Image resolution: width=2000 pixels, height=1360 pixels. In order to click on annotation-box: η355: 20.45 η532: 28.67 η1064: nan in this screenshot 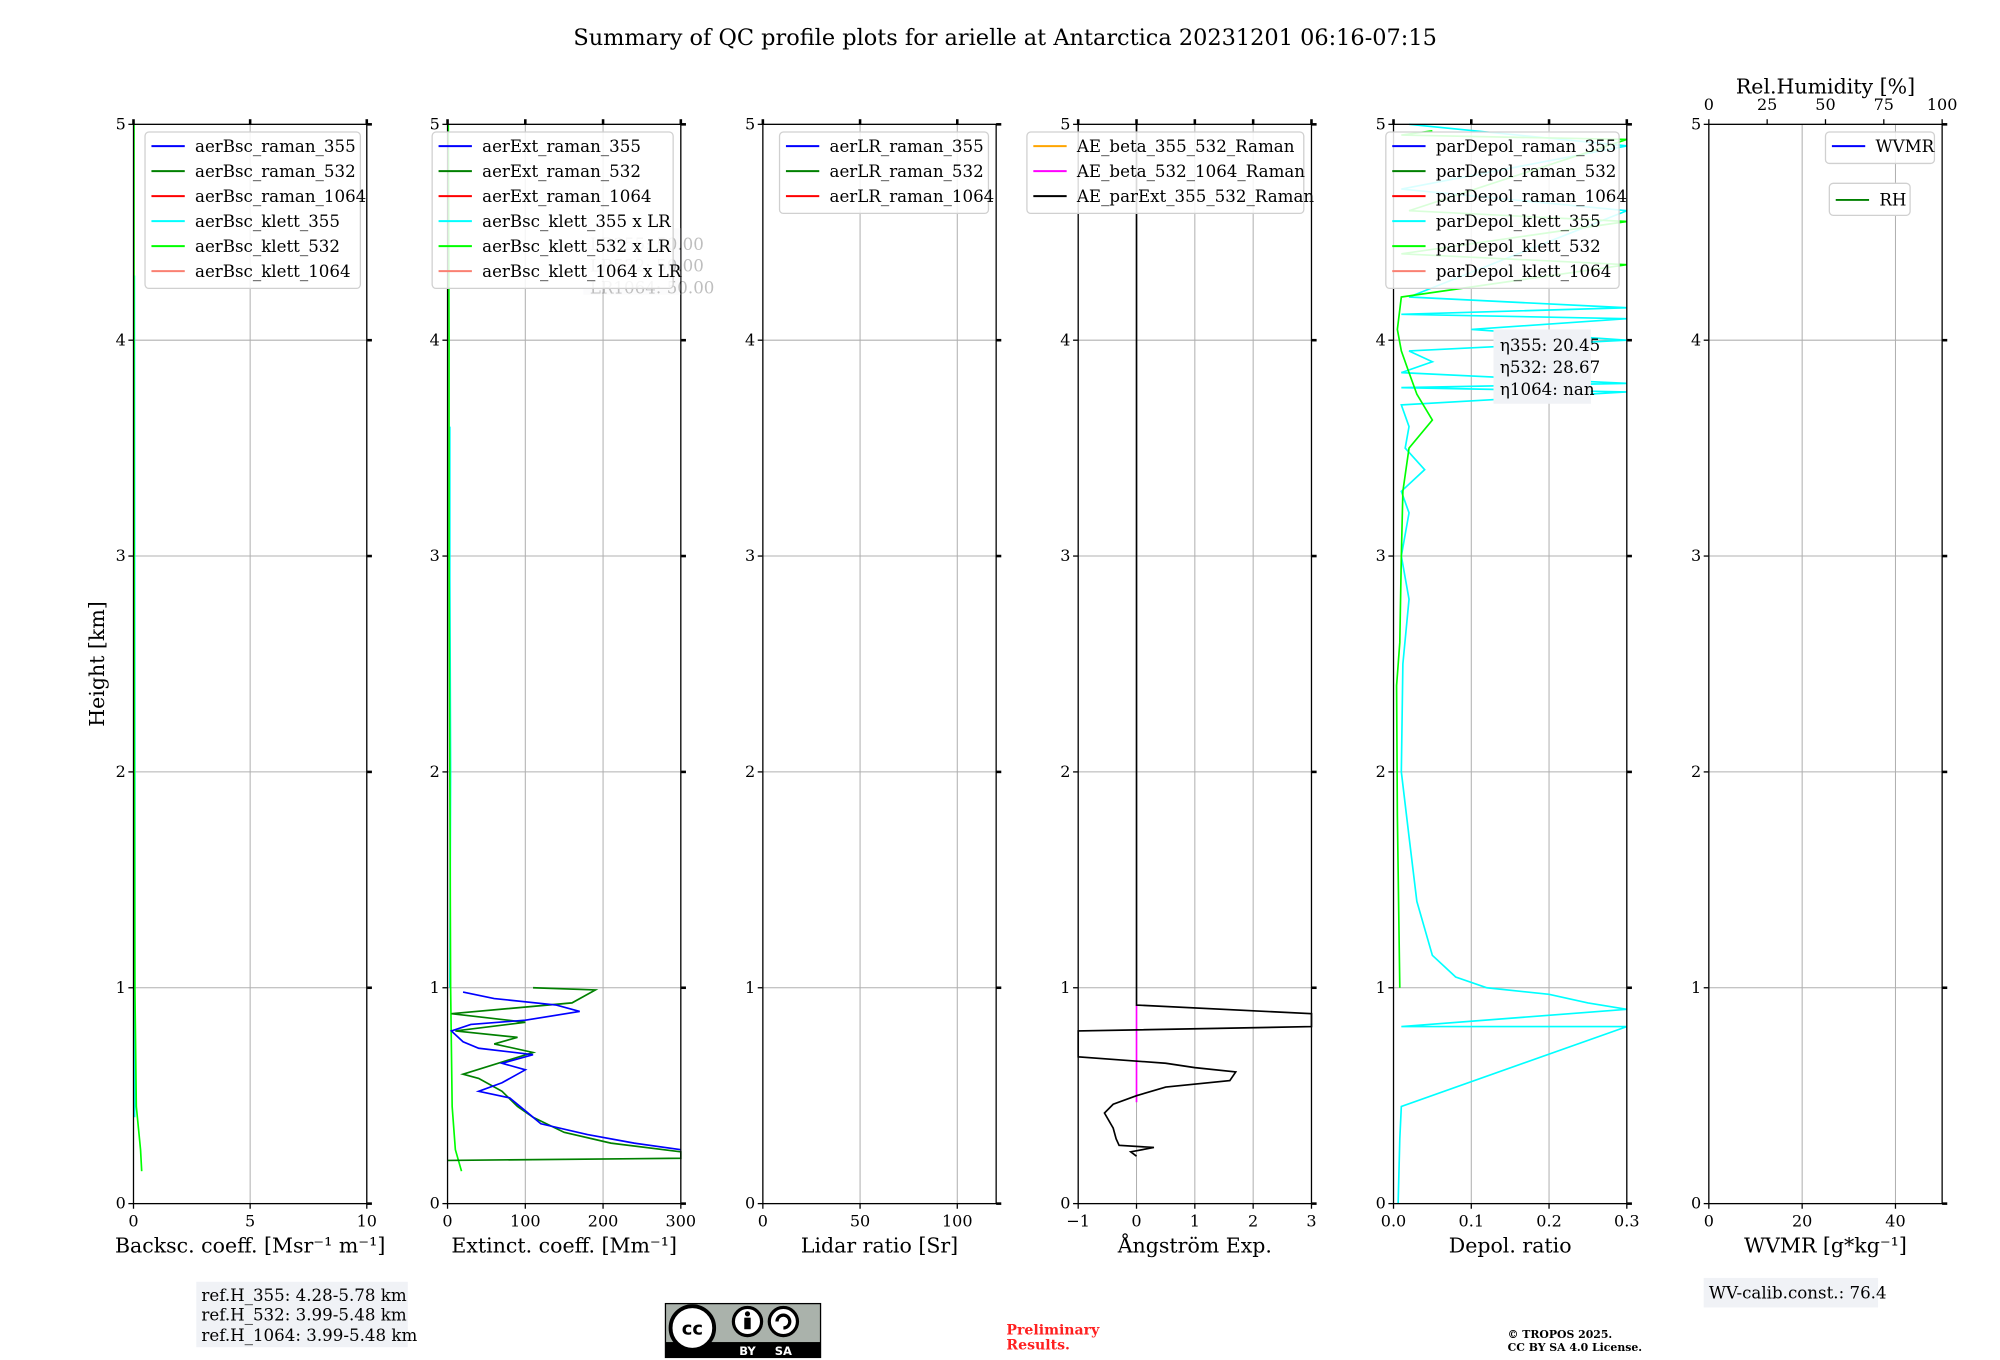, I will do `click(1546, 366)`.